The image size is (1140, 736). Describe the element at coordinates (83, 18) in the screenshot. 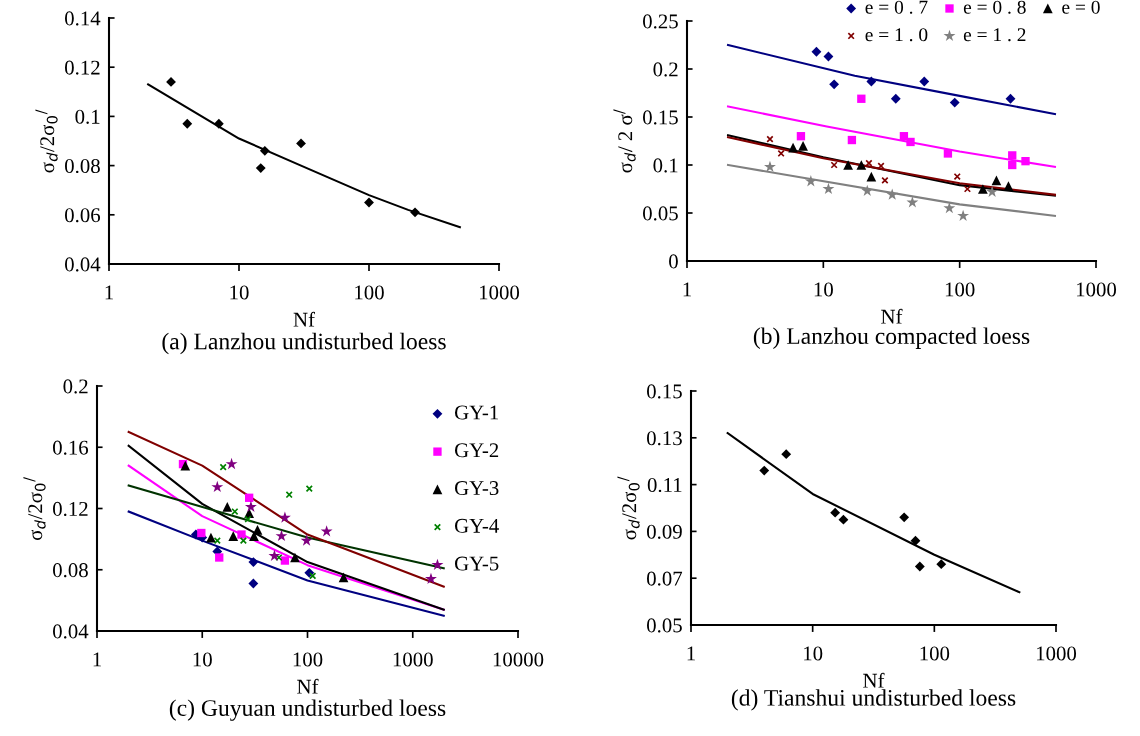

I see `y-tick-label: 0.14` at that location.